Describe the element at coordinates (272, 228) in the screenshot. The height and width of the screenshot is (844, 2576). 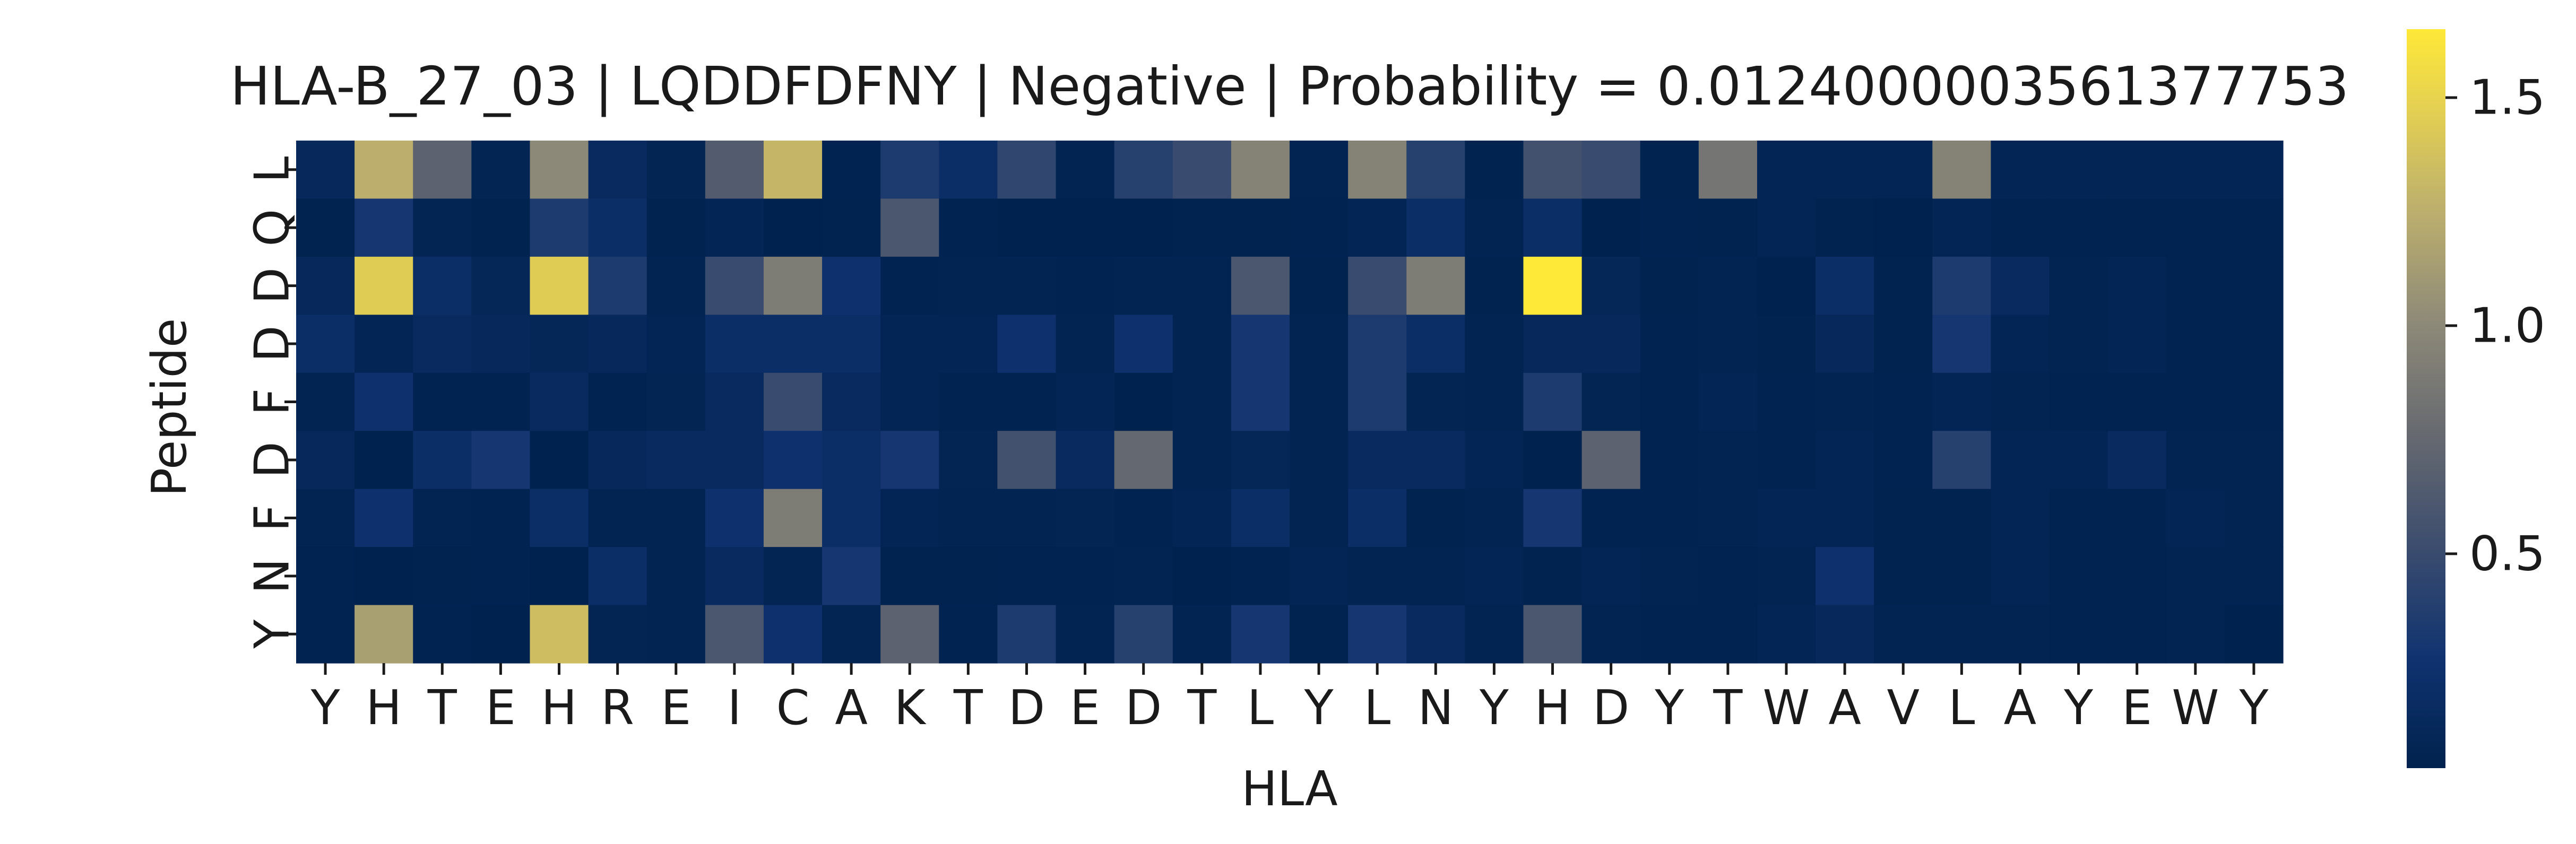
I see `y-tick-label: Q` at that location.